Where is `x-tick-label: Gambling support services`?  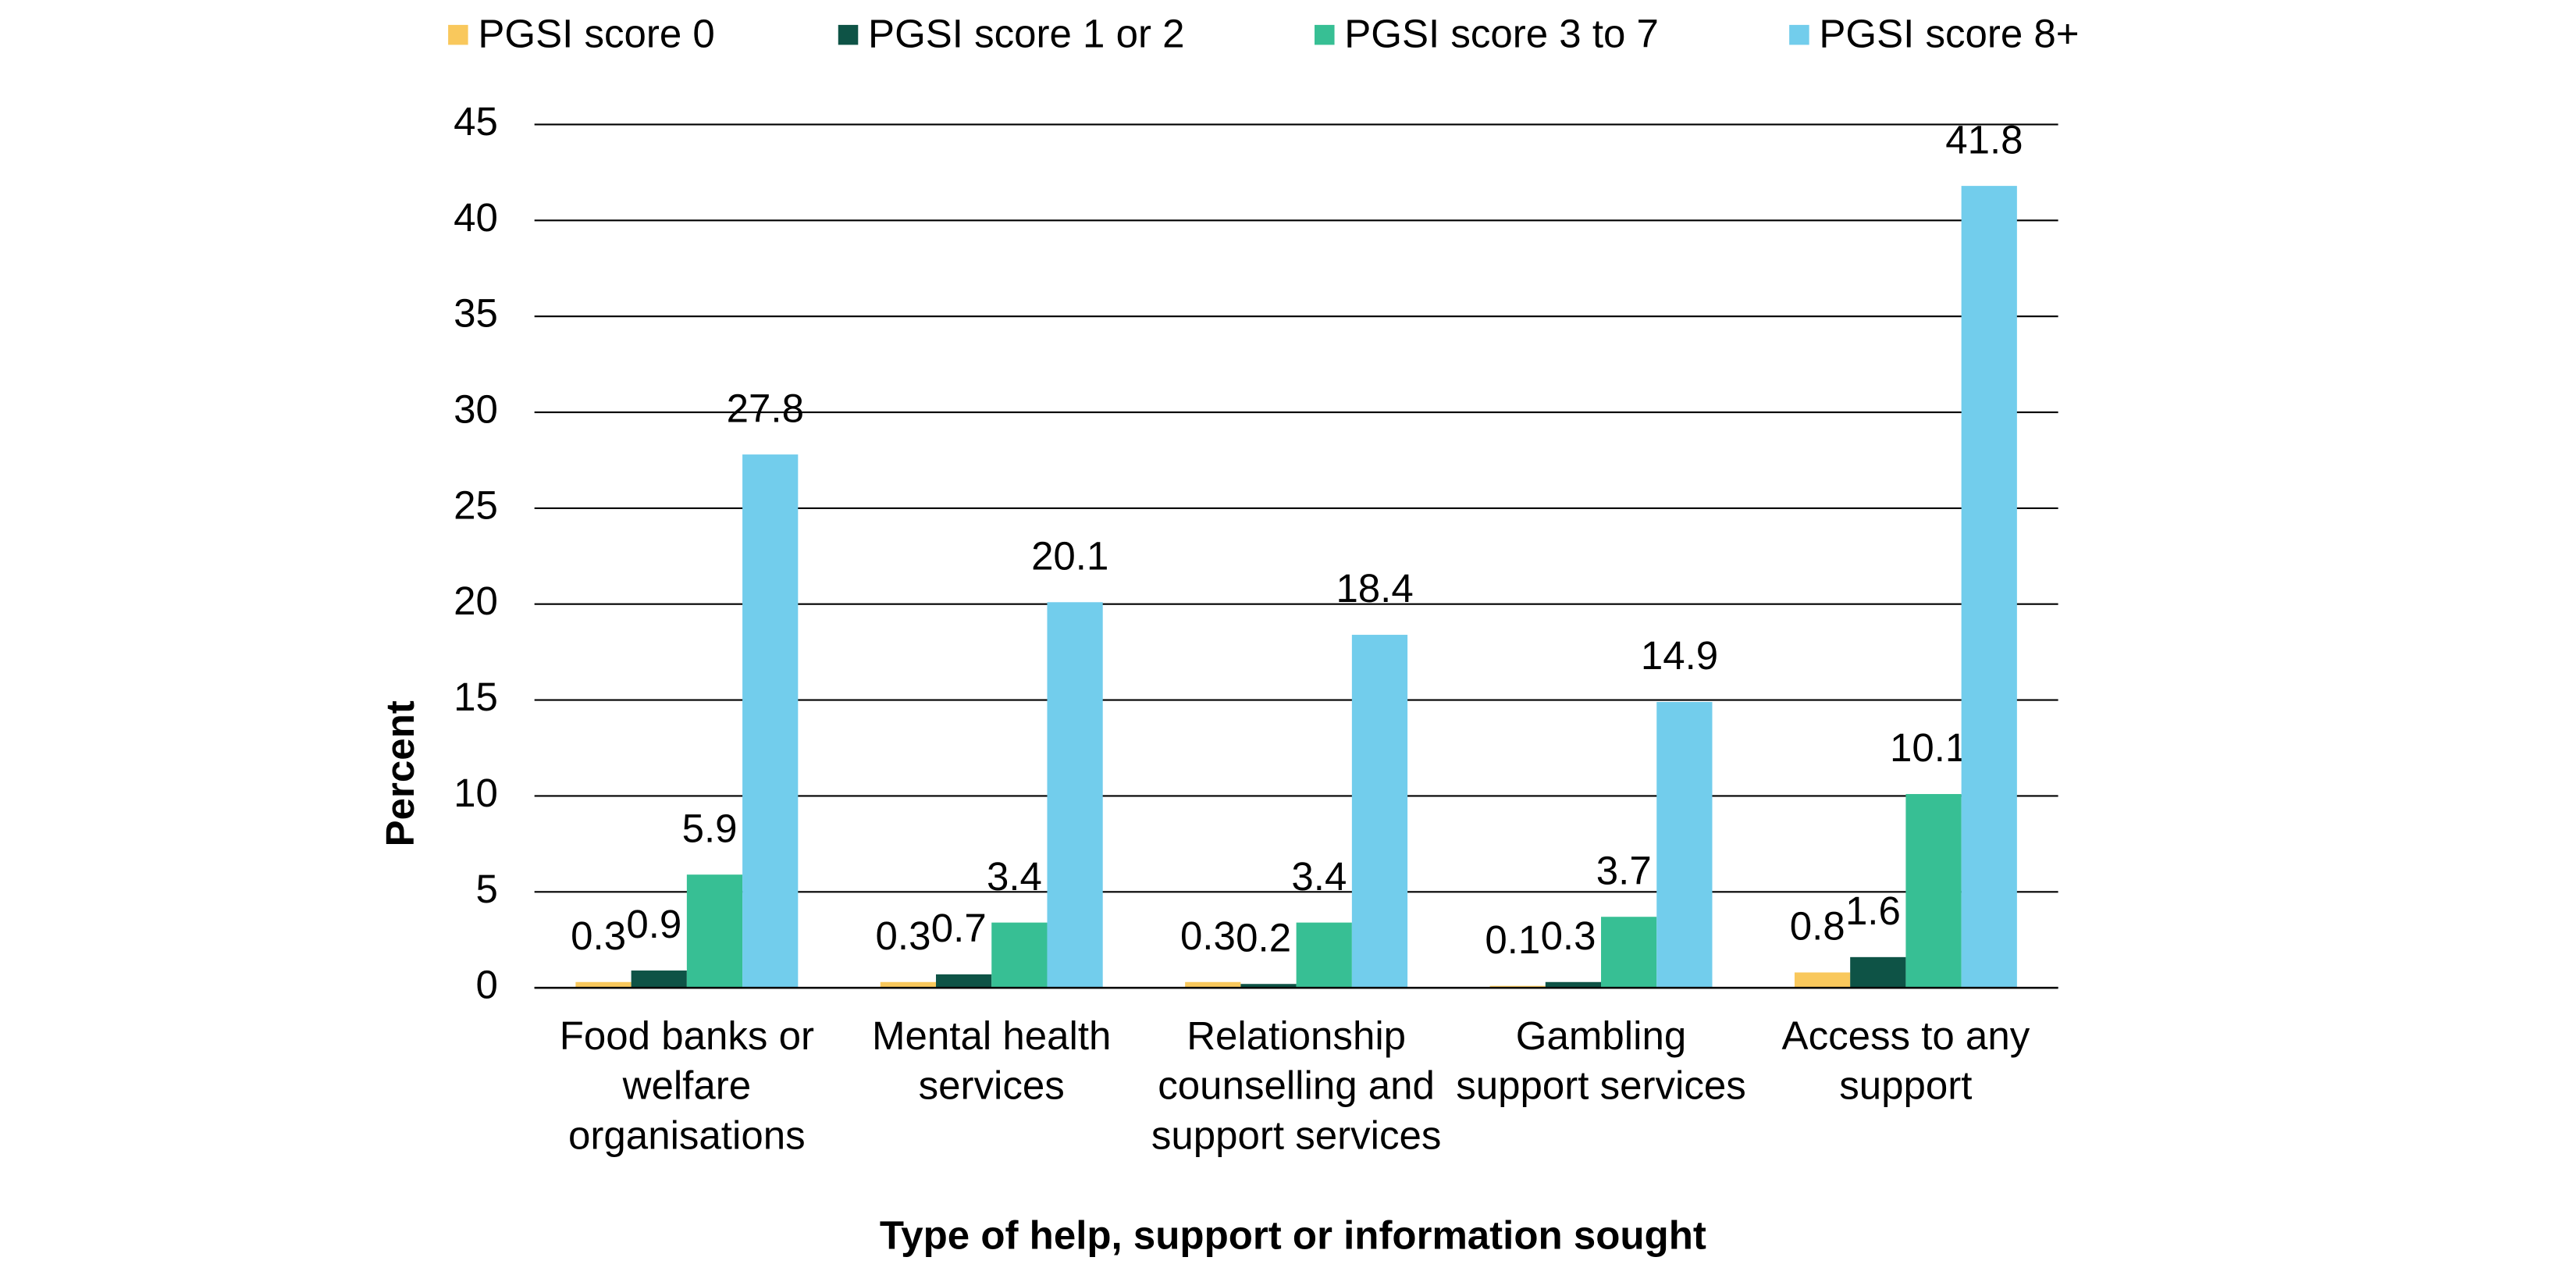
x-tick-label: Gambling support services is located at coordinates (1601, 1061).